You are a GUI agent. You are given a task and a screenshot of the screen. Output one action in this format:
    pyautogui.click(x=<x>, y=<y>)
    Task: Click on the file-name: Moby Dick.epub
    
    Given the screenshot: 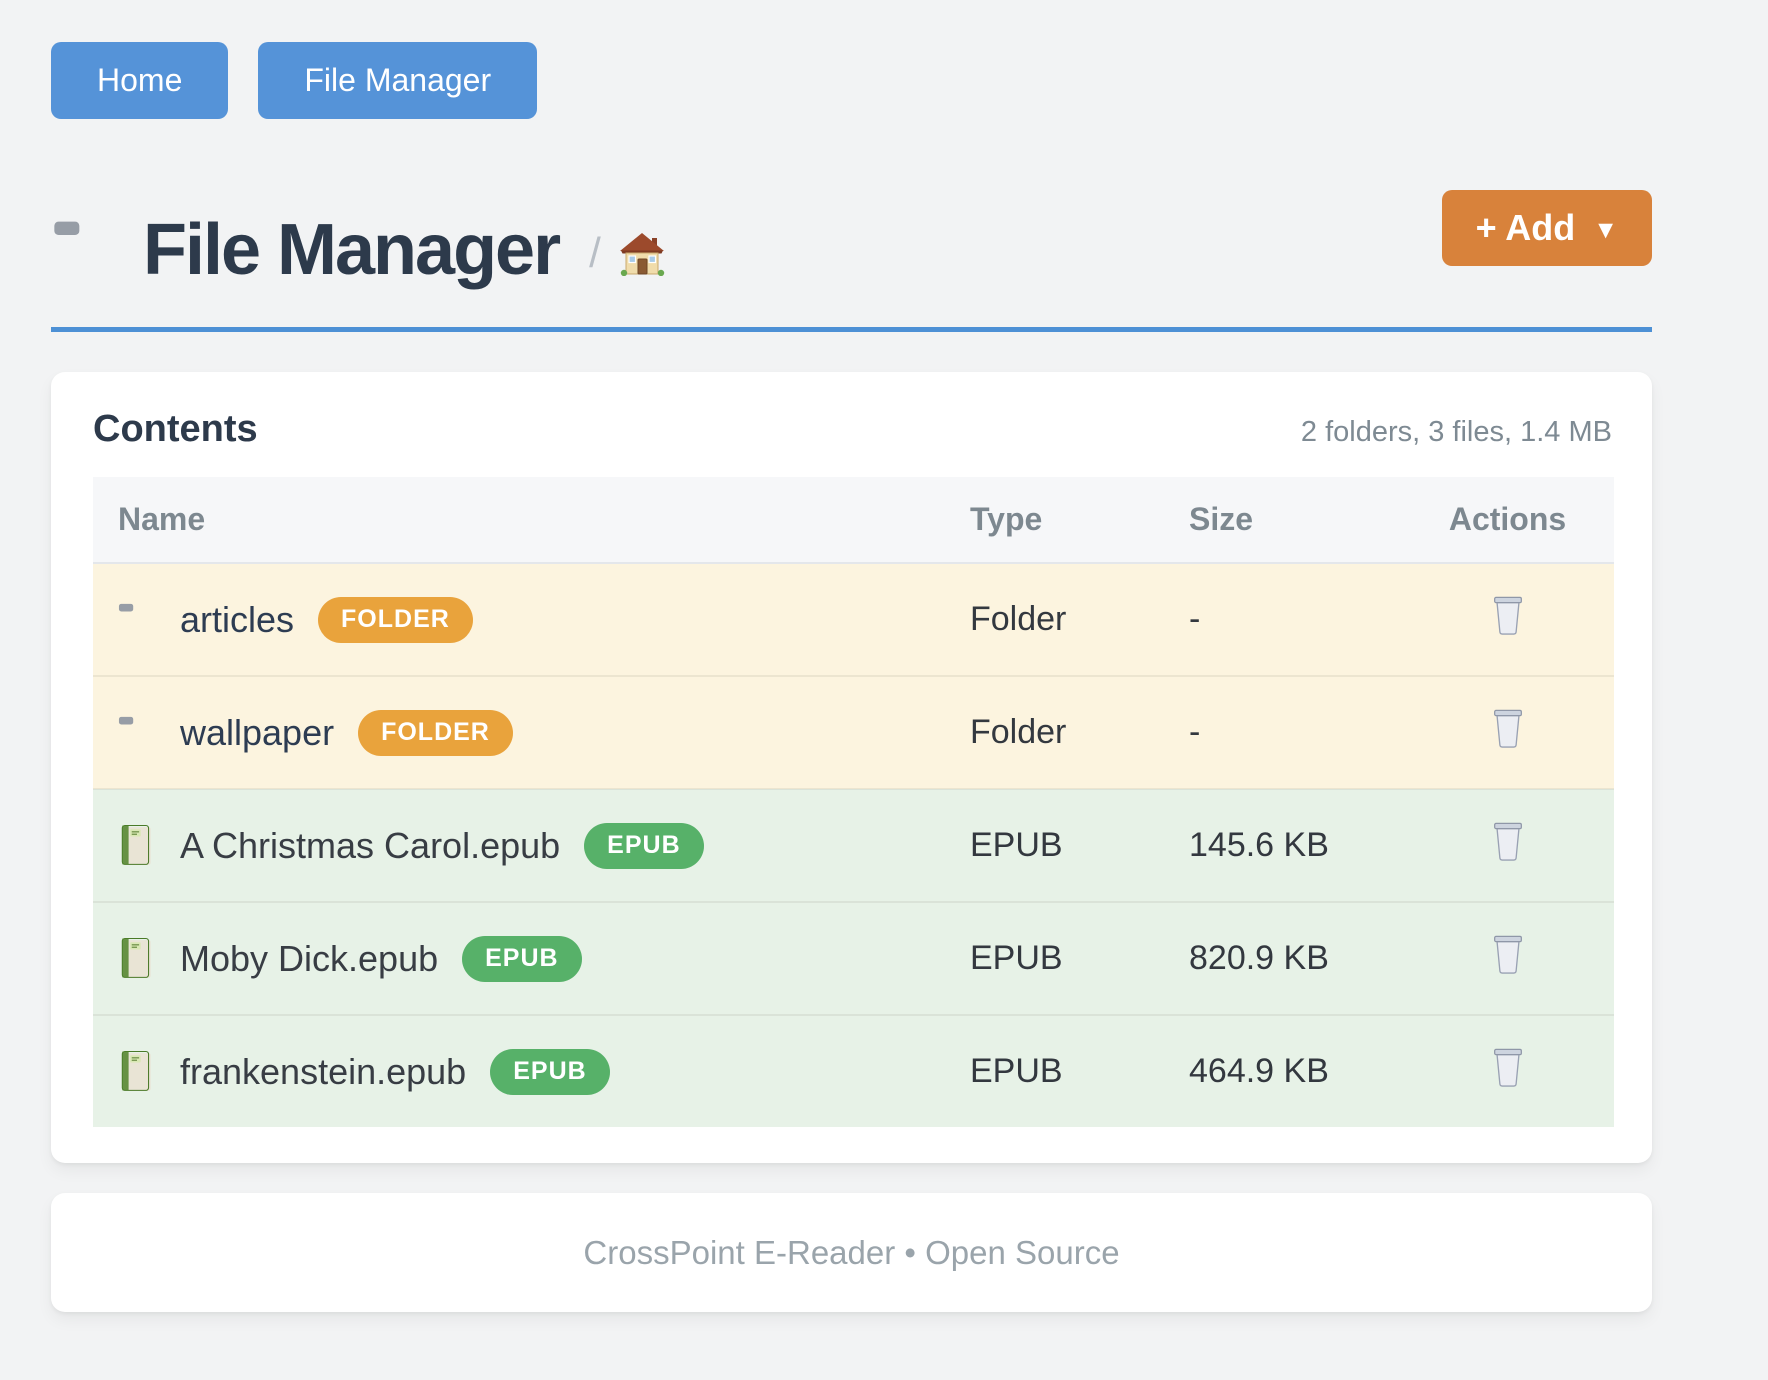 What is the action you would take?
    pyautogui.click(x=309, y=958)
    